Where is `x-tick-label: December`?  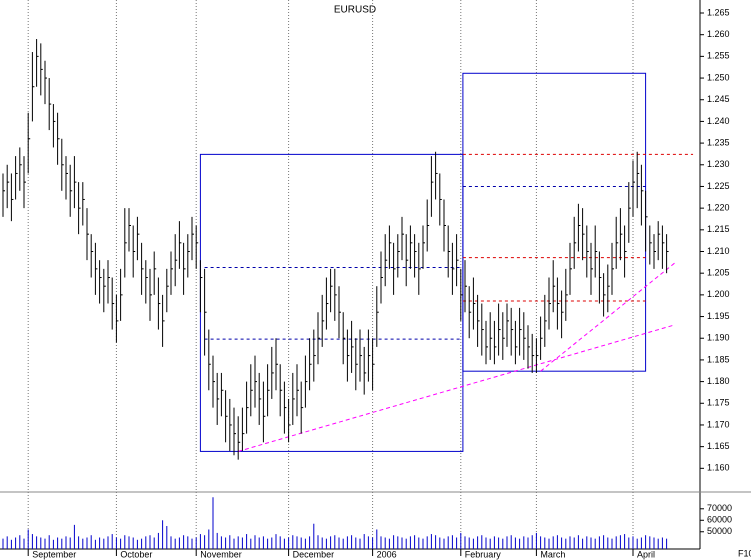 x-tick-label: December is located at coordinates (314, 554).